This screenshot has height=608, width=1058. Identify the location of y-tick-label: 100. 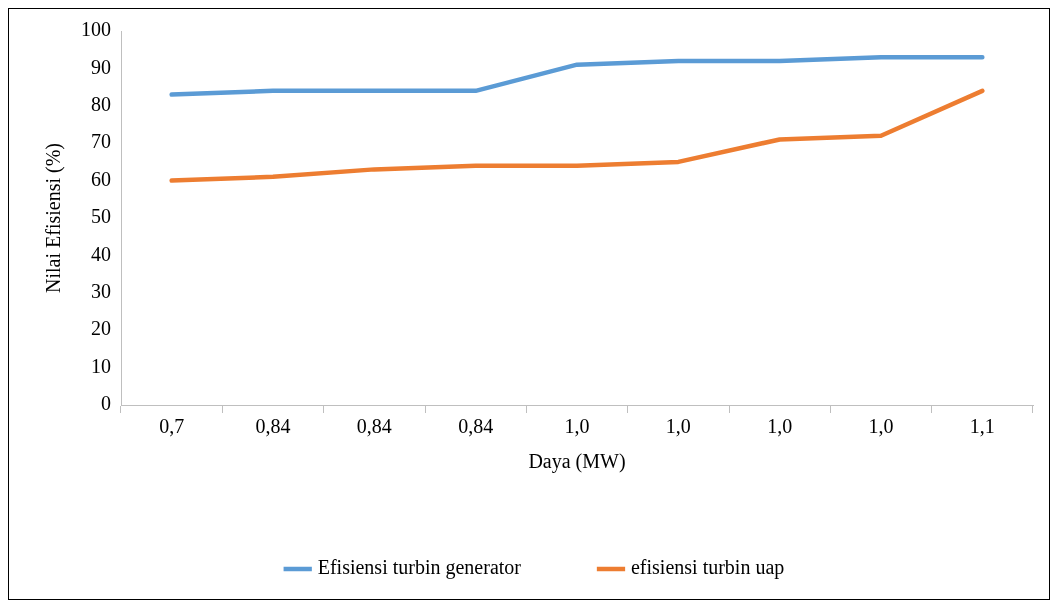
(96, 29).